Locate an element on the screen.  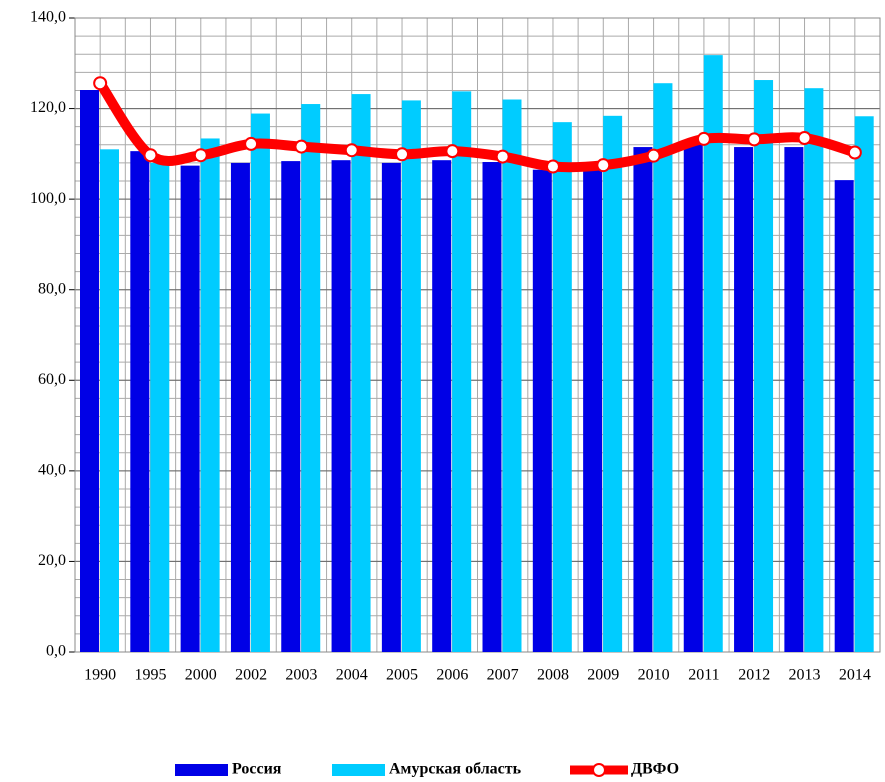
legend-marker is located at coordinates (599, 770).